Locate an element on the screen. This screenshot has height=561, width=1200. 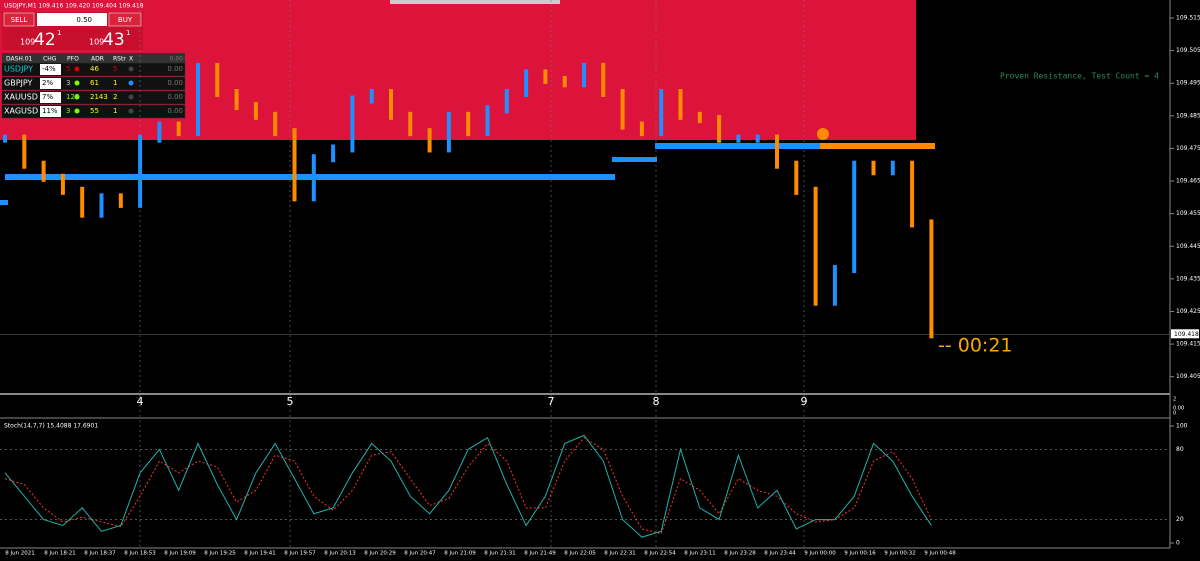
resistance-annotation: Proven Resistance, Test Count = 4 is located at coordinates (1079, 76).